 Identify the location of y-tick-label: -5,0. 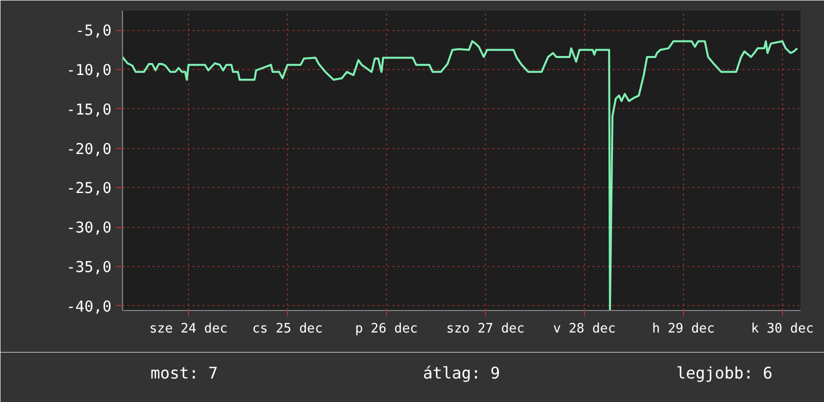
(93, 31).